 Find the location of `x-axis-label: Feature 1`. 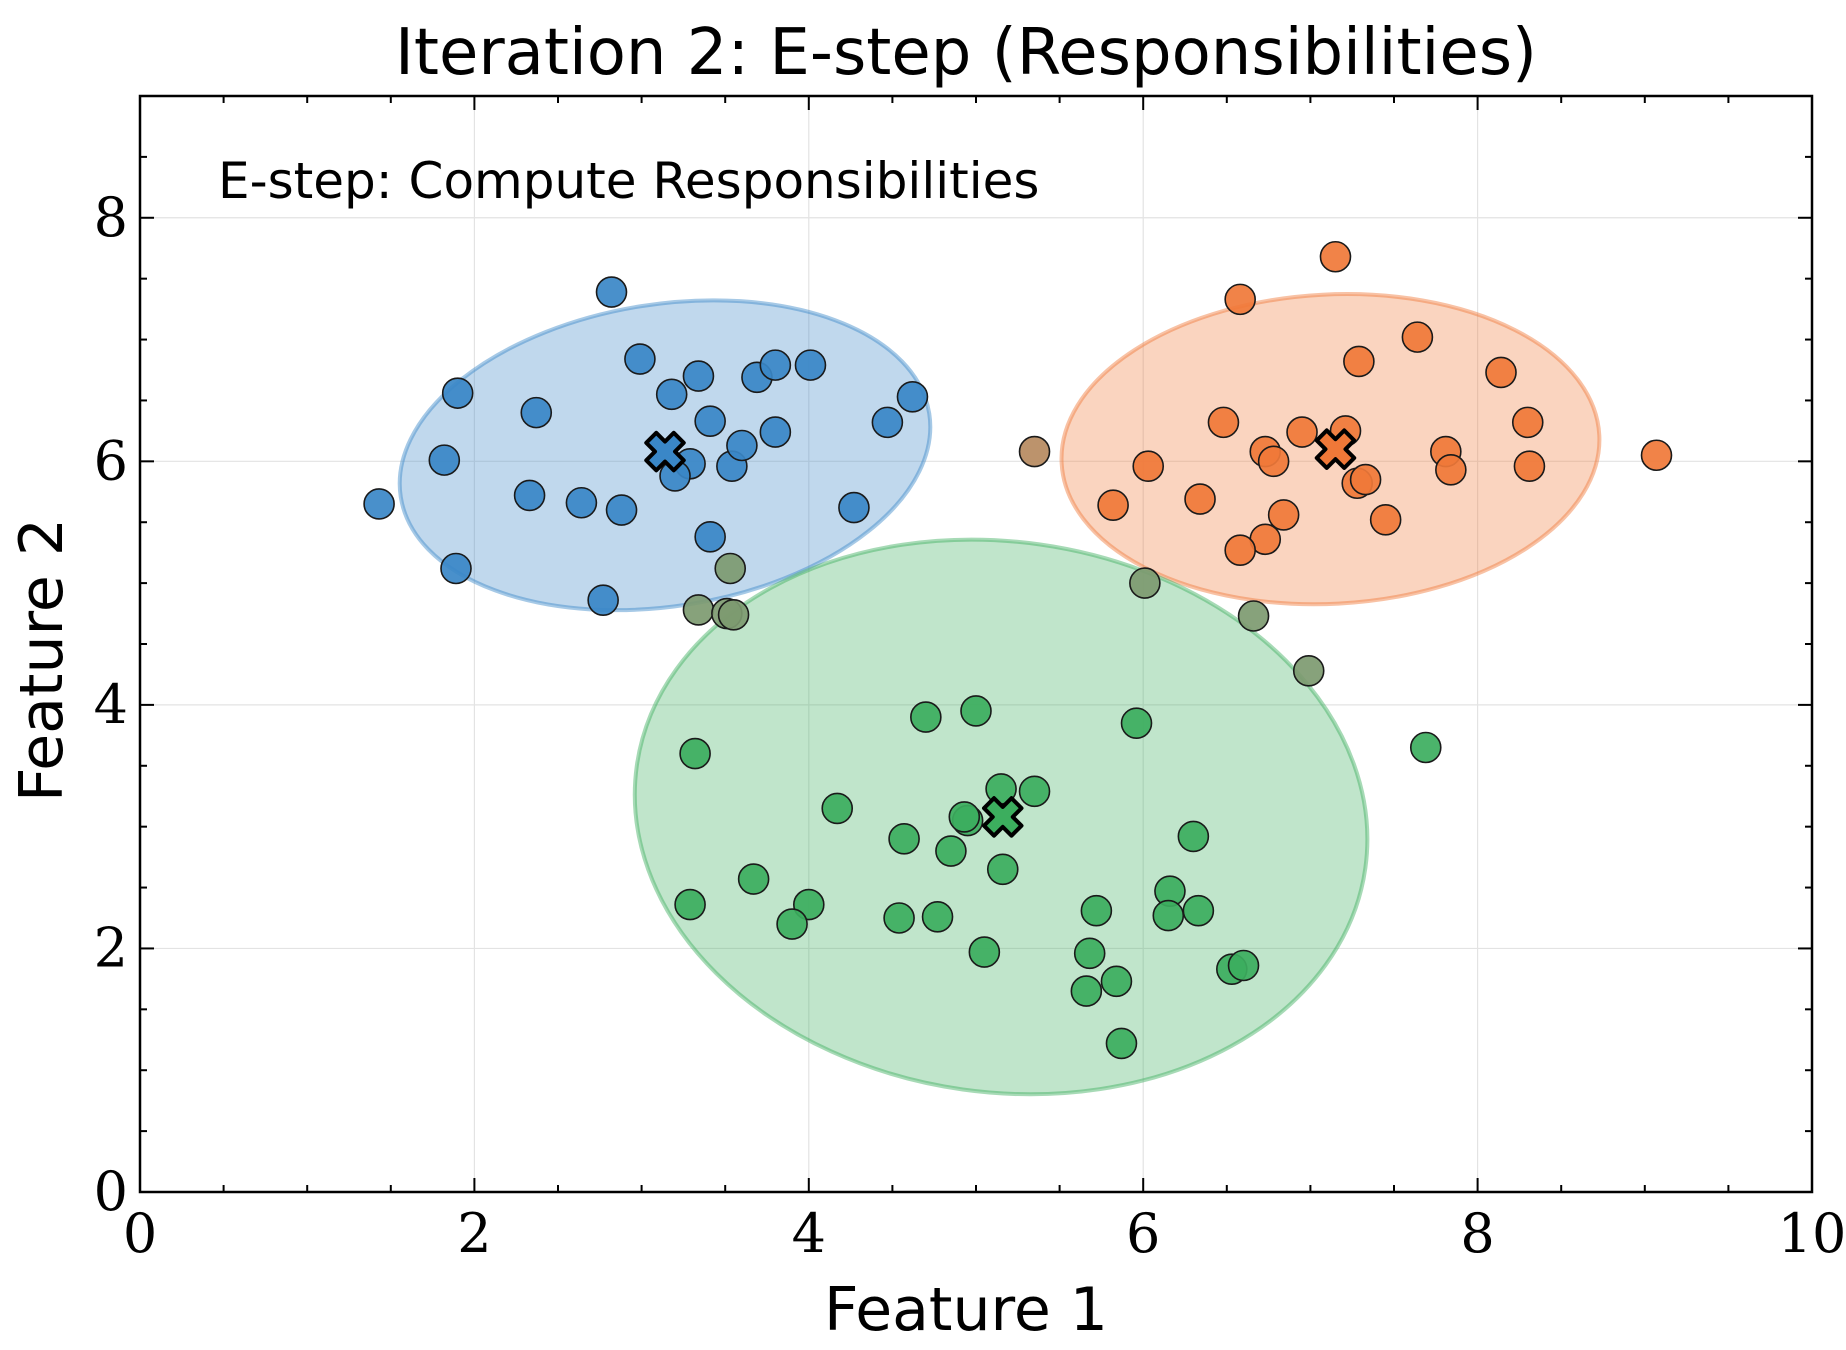

x-axis-label: Feature 1 is located at coordinates (966, 1310).